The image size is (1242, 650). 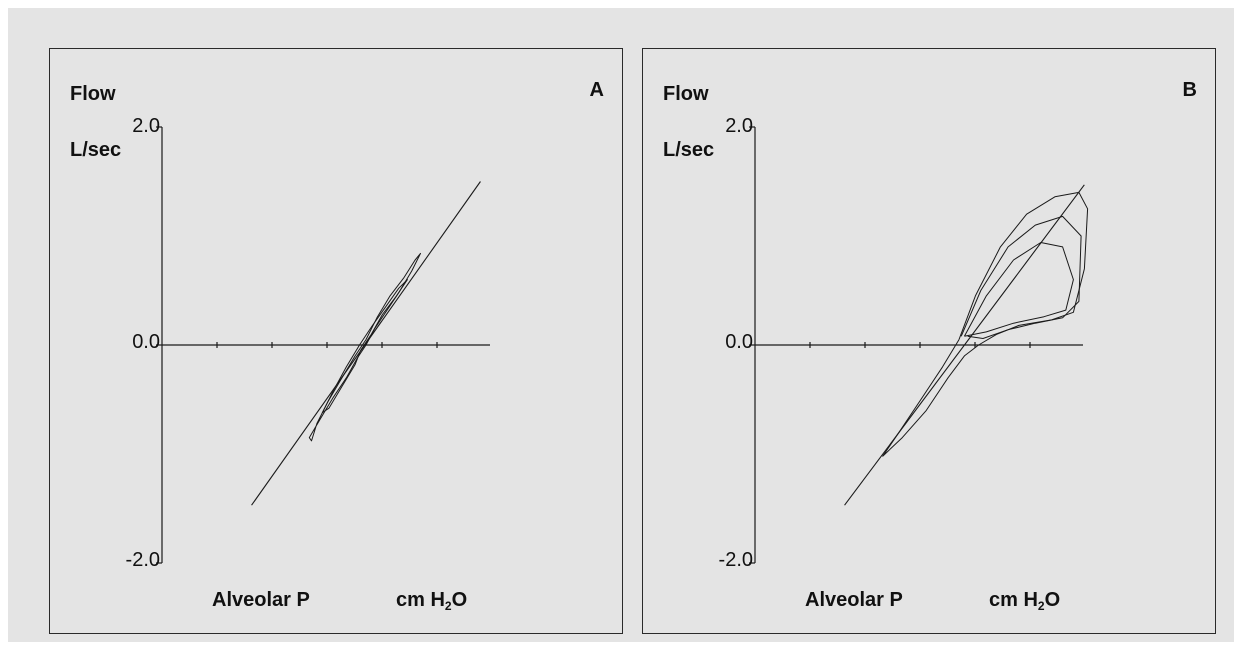 What do you see at coordinates (1189, 90) in the screenshot?
I see `panel-label: B` at bounding box center [1189, 90].